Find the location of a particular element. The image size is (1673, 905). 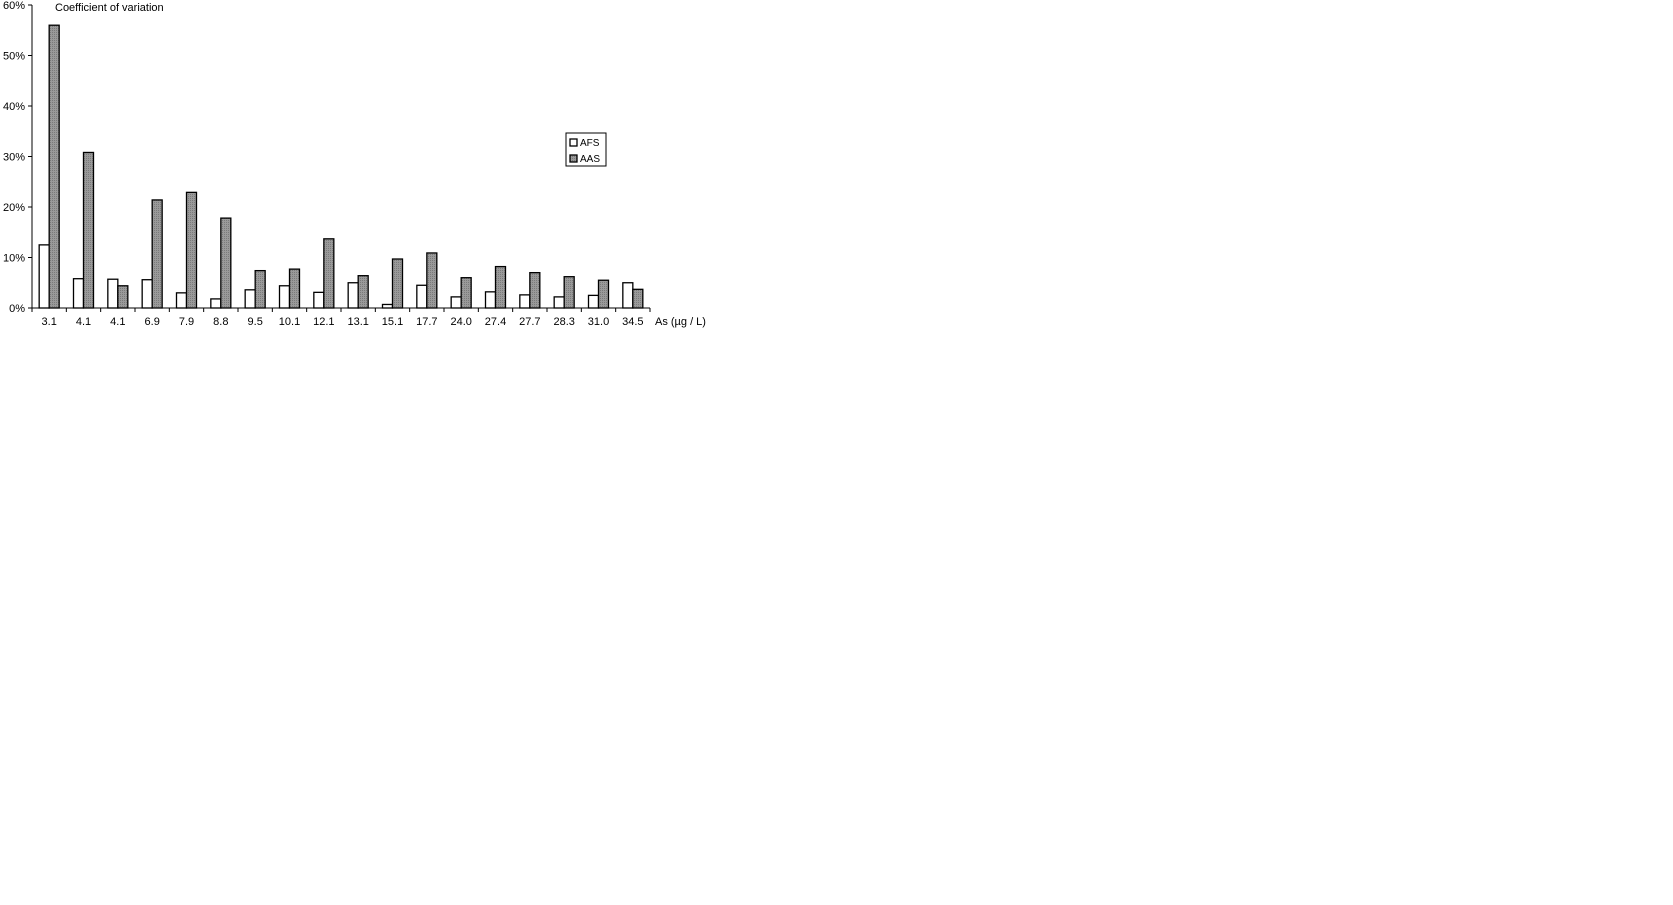

x-tick-label: 8.8 is located at coordinates (220, 322).